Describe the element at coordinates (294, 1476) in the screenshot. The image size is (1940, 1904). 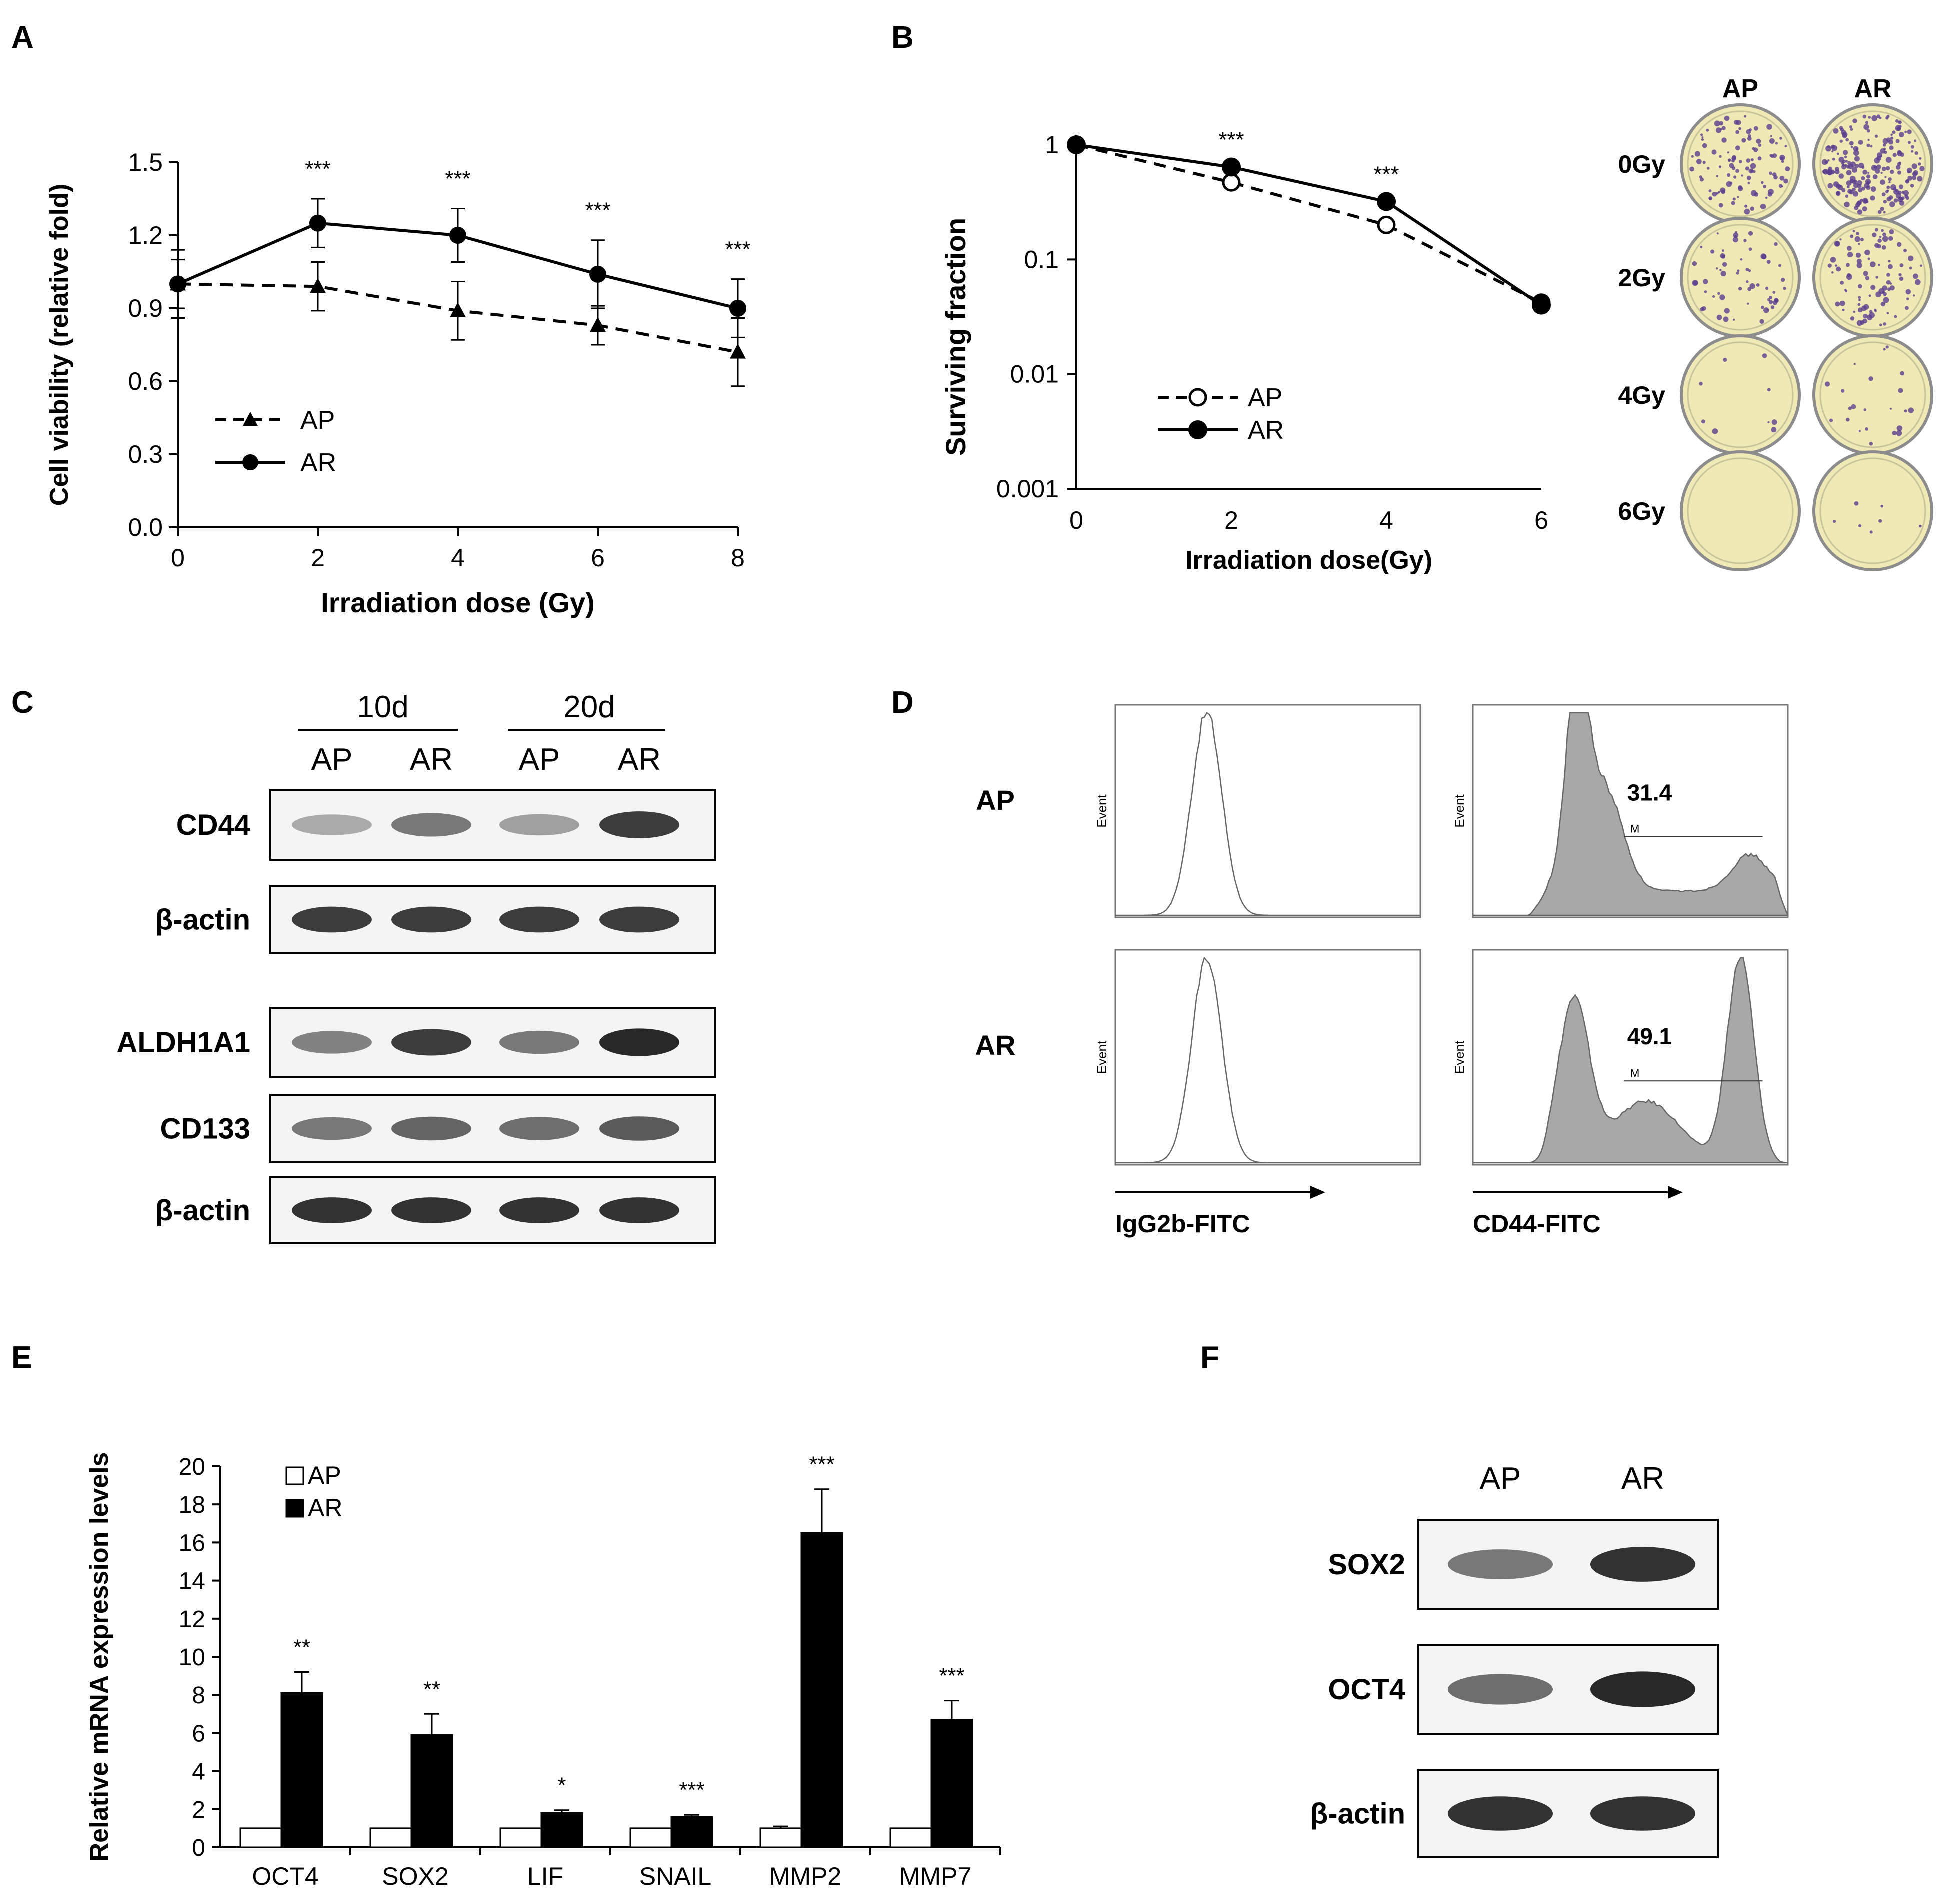
I see `legend-swatch` at that location.